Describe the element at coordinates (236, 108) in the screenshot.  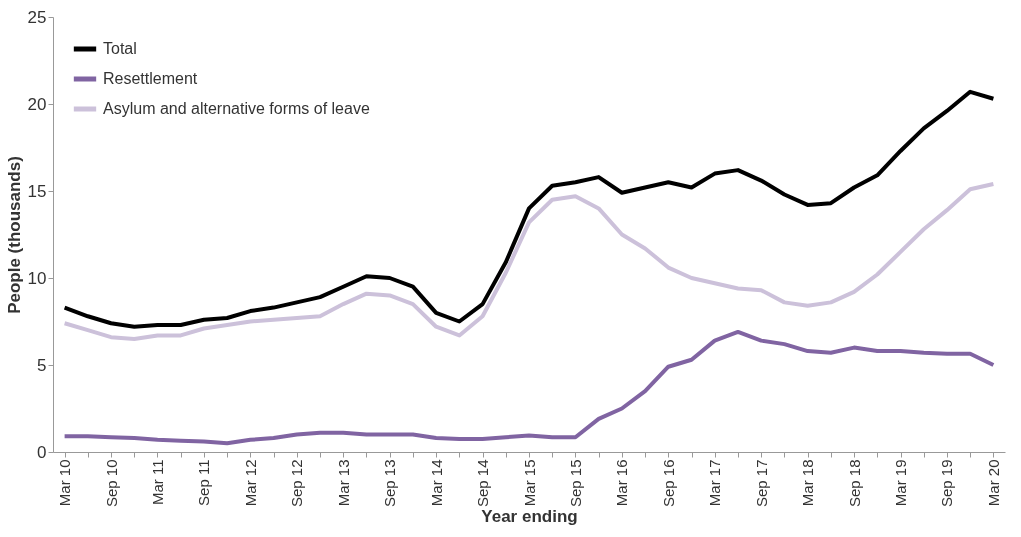
I see `legend-label: Asylum and alternative forms of leave` at that location.